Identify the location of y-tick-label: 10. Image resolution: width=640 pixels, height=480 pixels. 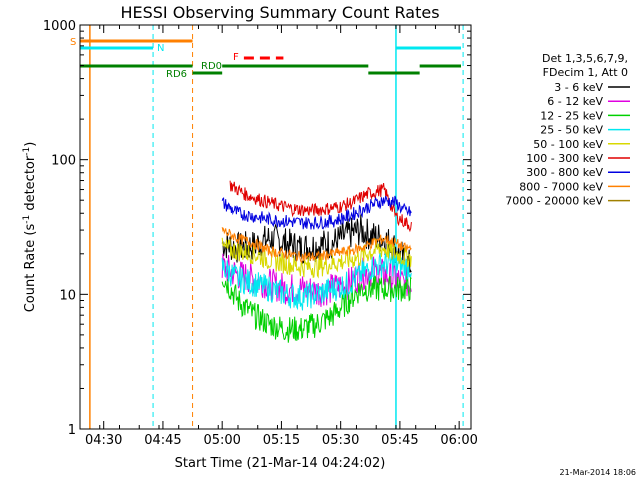
(67, 295).